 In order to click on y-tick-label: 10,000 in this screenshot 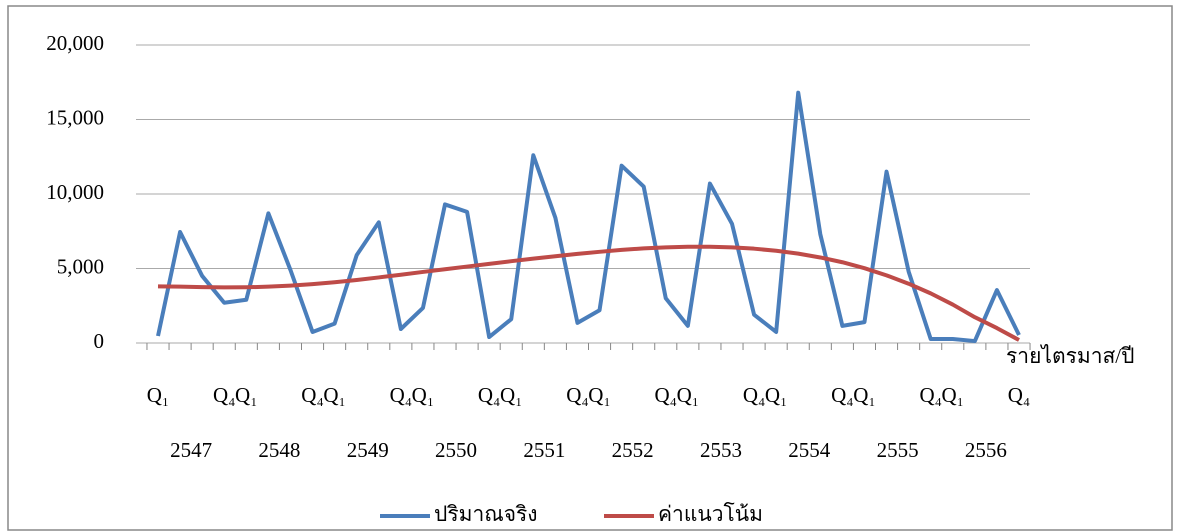, I will do `click(75, 192)`.